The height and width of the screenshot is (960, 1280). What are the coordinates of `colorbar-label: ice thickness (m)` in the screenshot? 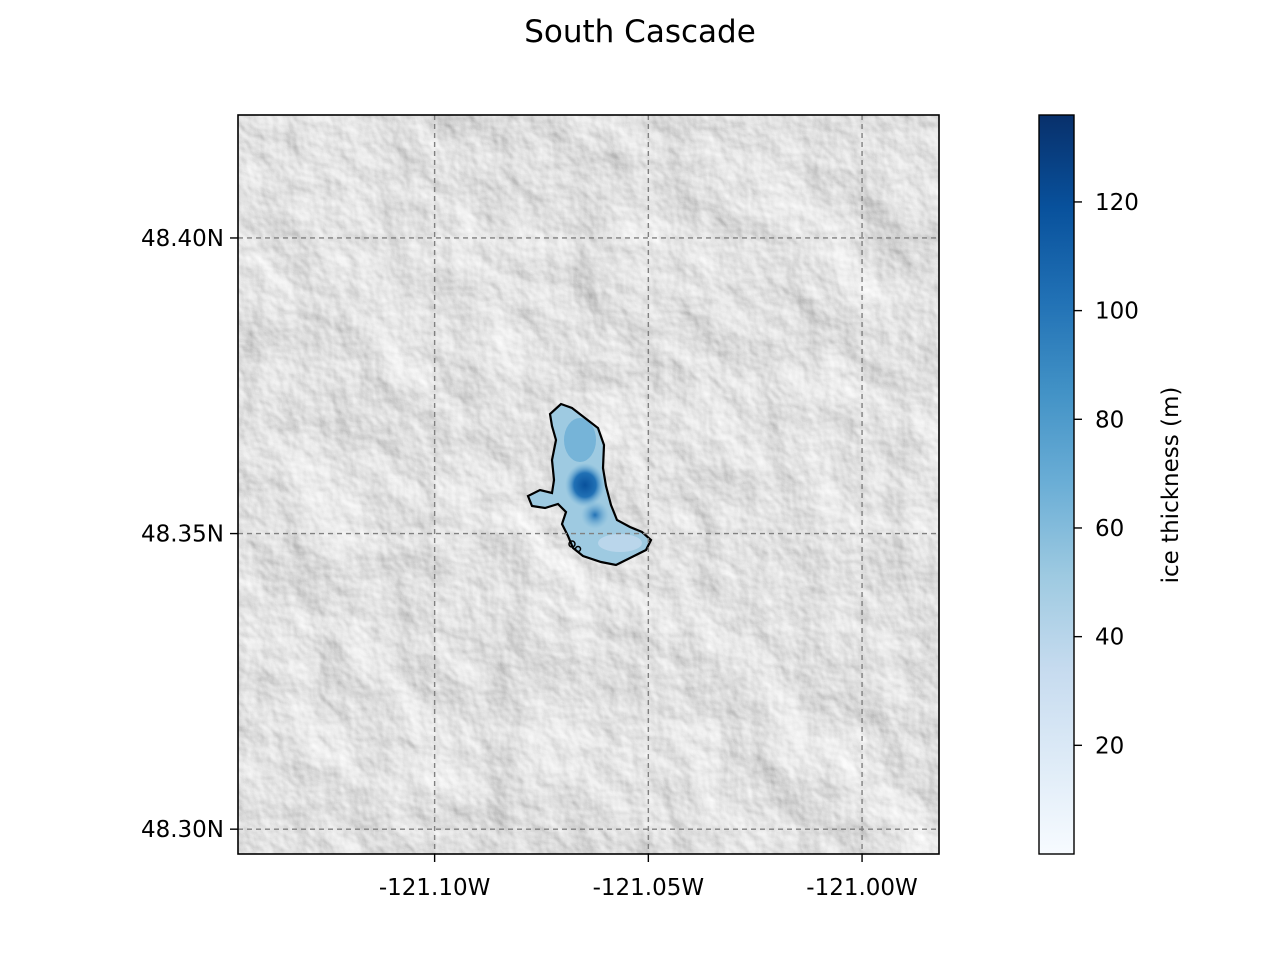 It's located at (1171, 485).